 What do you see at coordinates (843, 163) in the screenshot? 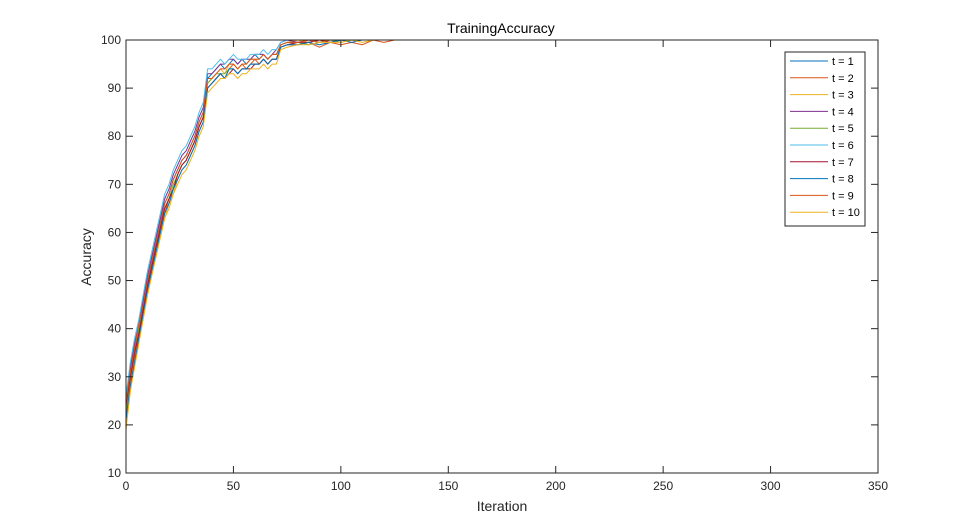
I see `legend-label-7: t = 7` at bounding box center [843, 163].